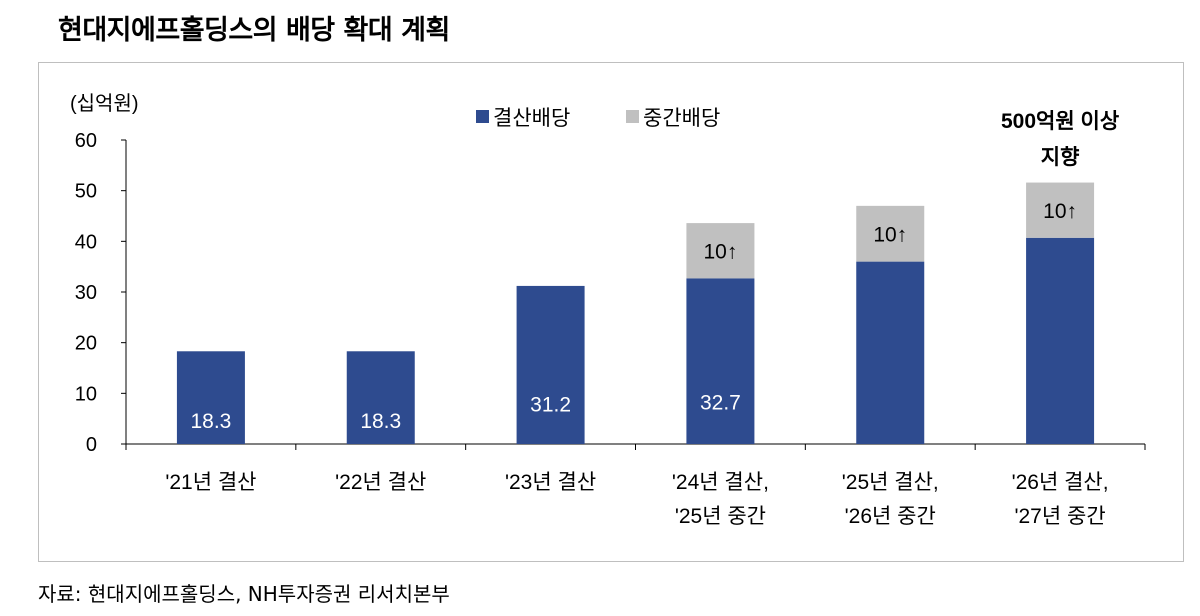 Image resolution: width=1200 pixels, height=616 pixels. I want to click on x-tick-label: '24년 결산,, so click(720, 482).